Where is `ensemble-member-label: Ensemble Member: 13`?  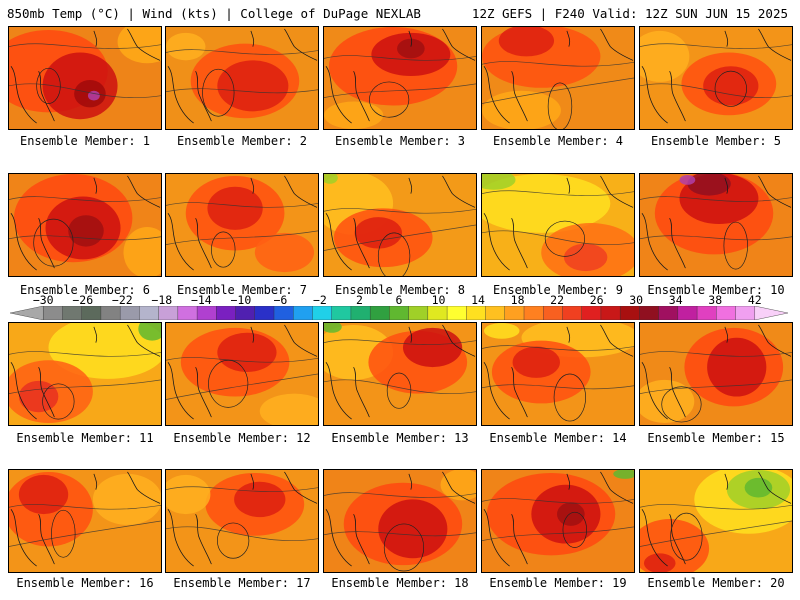
ensemble-member-label: Ensemble Member: 13 is located at coordinates (400, 438).